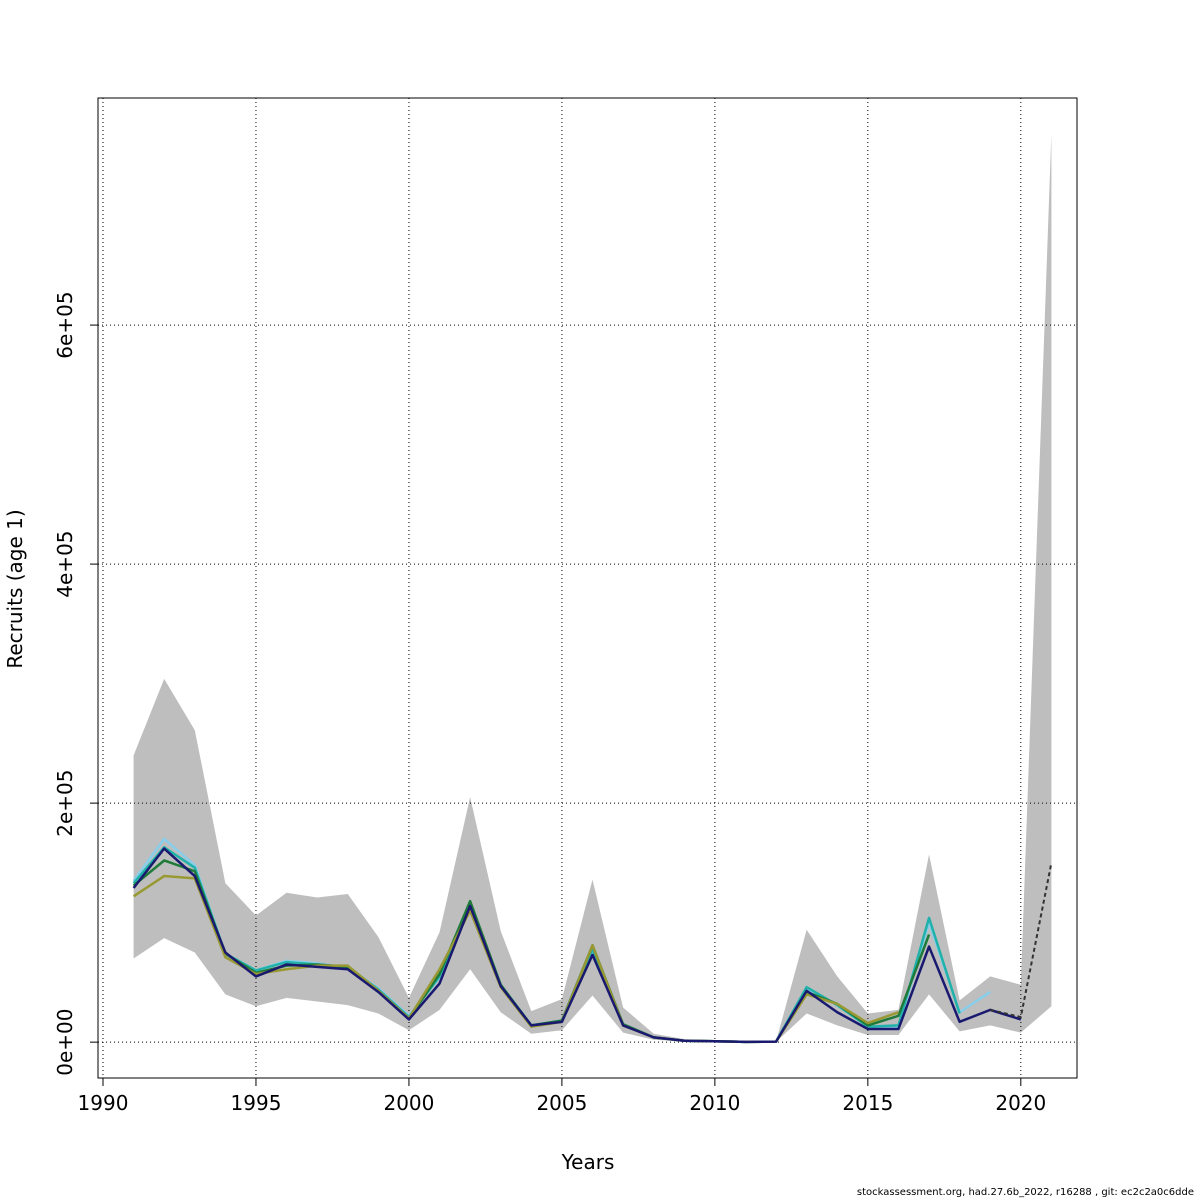 The image size is (1200, 1200). What do you see at coordinates (867, 1103) in the screenshot?
I see `x-tick-label: 2015` at bounding box center [867, 1103].